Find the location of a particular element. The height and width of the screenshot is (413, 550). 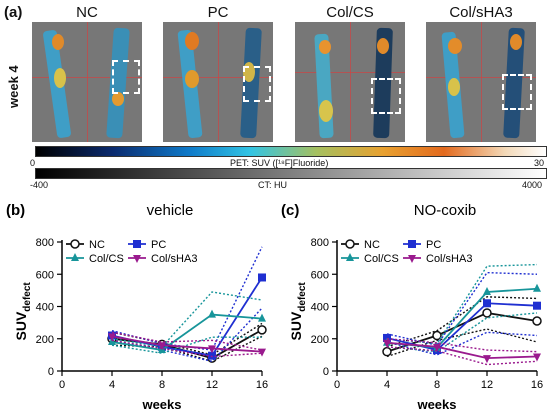

pet-color-scale is located at coordinates (291, 151).